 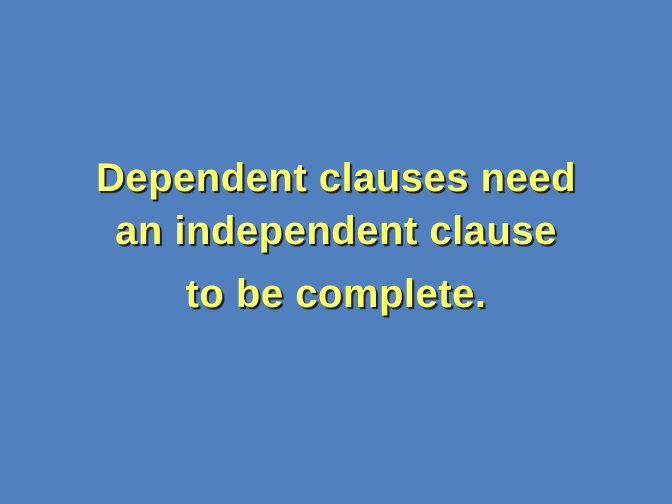 What do you see at coordinates (336, 294) in the screenshot?
I see `body-text-line-3: to be complete.` at bounding box center [336, 294].